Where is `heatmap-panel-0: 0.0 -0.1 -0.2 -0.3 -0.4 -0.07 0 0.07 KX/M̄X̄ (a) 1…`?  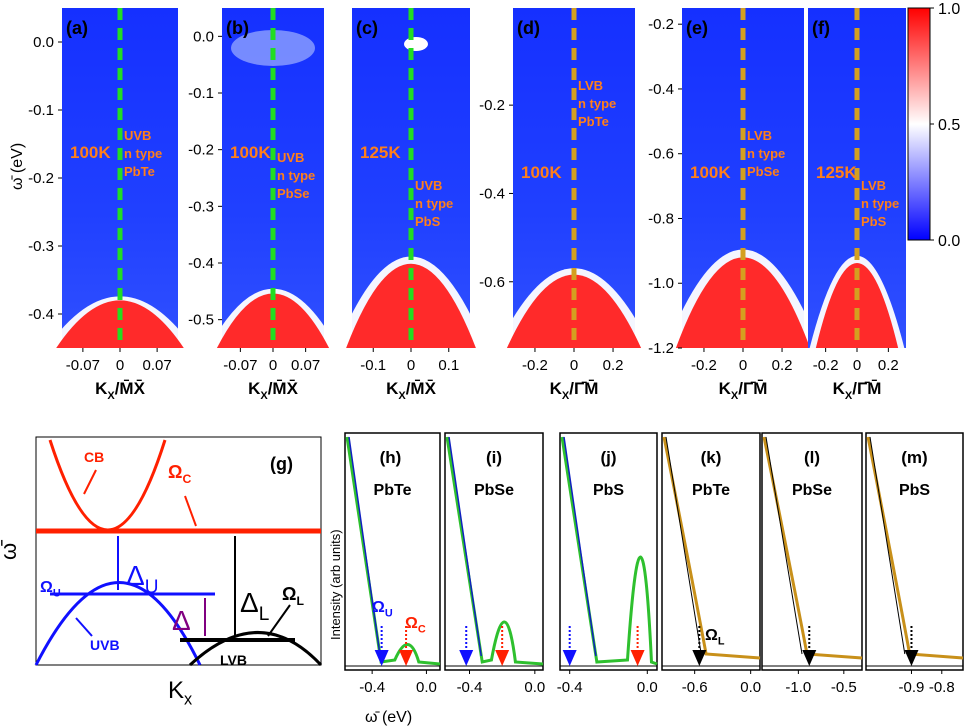
heatmap-panel-0: 0.0 -0.1 -0.2 -0.3 -0.4 -0.07 0 0.07 KX/M̄X̄ (a) 1… is located at coordinates (111, 205).